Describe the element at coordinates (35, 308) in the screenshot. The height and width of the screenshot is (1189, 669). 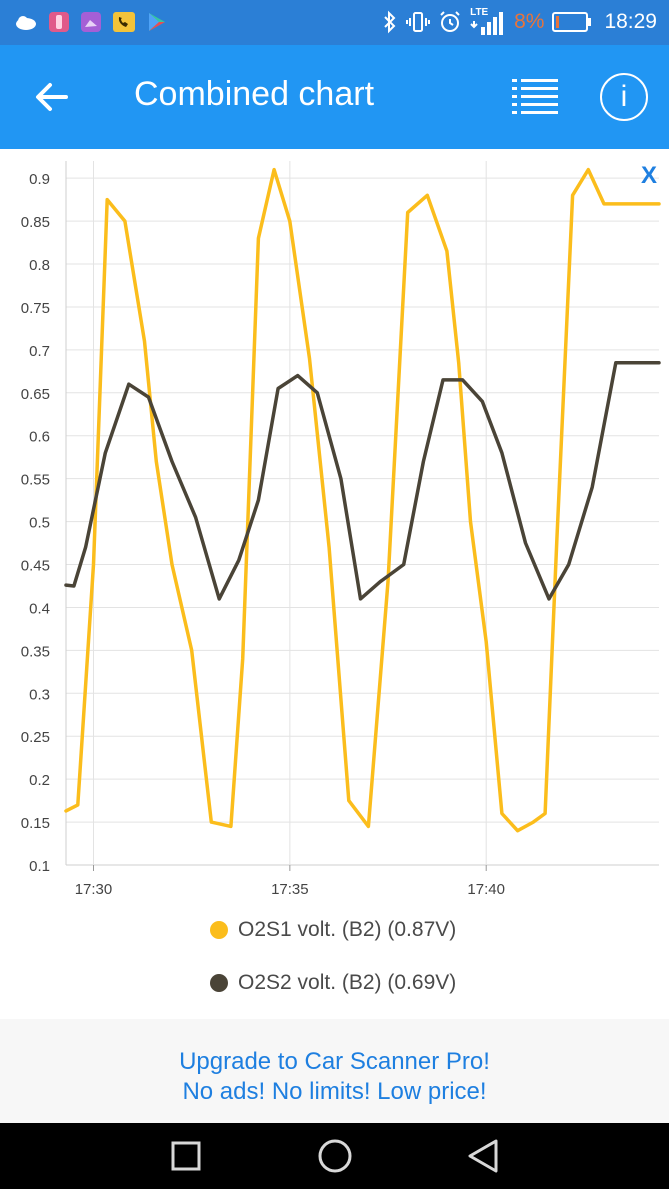
I see `y-tick-label: 0.75` at that location.